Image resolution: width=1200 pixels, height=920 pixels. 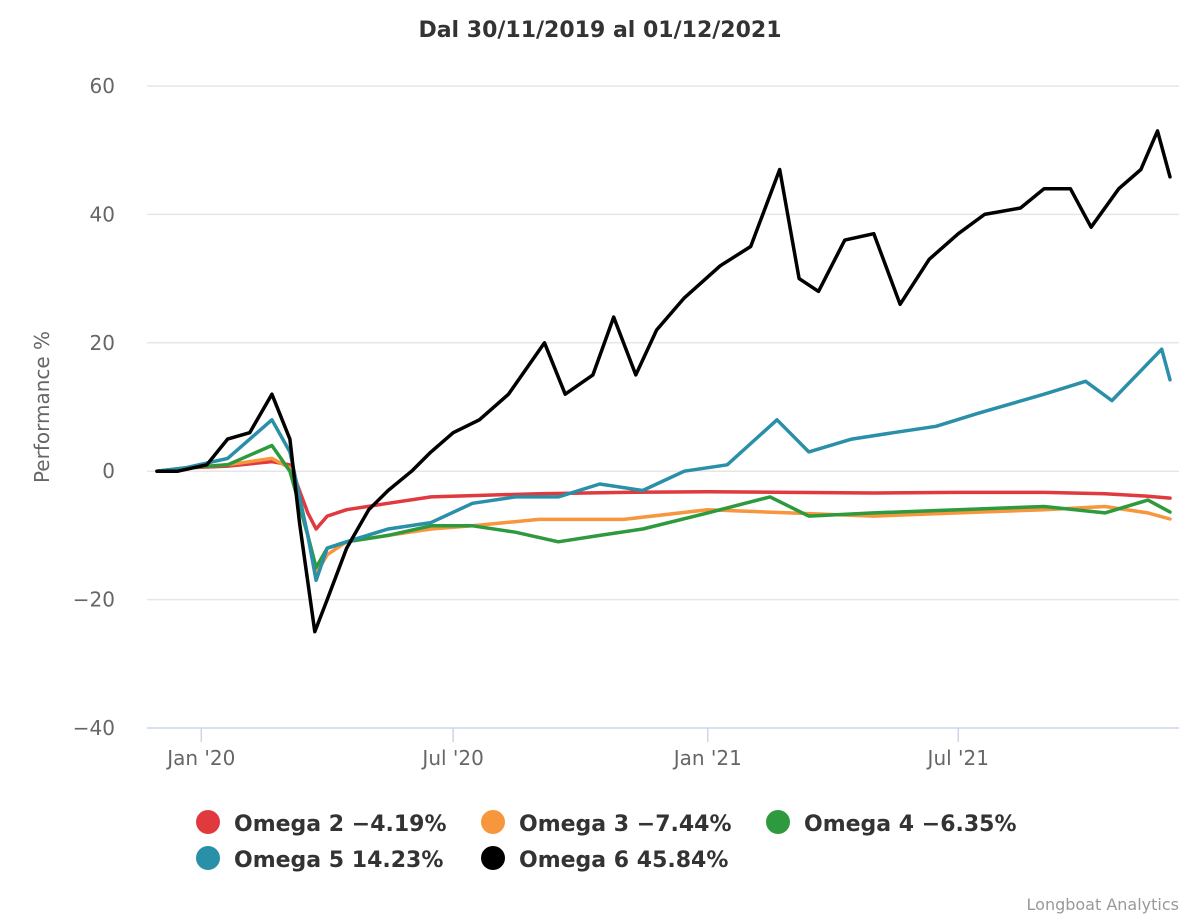 What do you see at coordinates (94, 728) in the screenshot?
I see `y-tick-label: −40` at bounding box center [94, 728].